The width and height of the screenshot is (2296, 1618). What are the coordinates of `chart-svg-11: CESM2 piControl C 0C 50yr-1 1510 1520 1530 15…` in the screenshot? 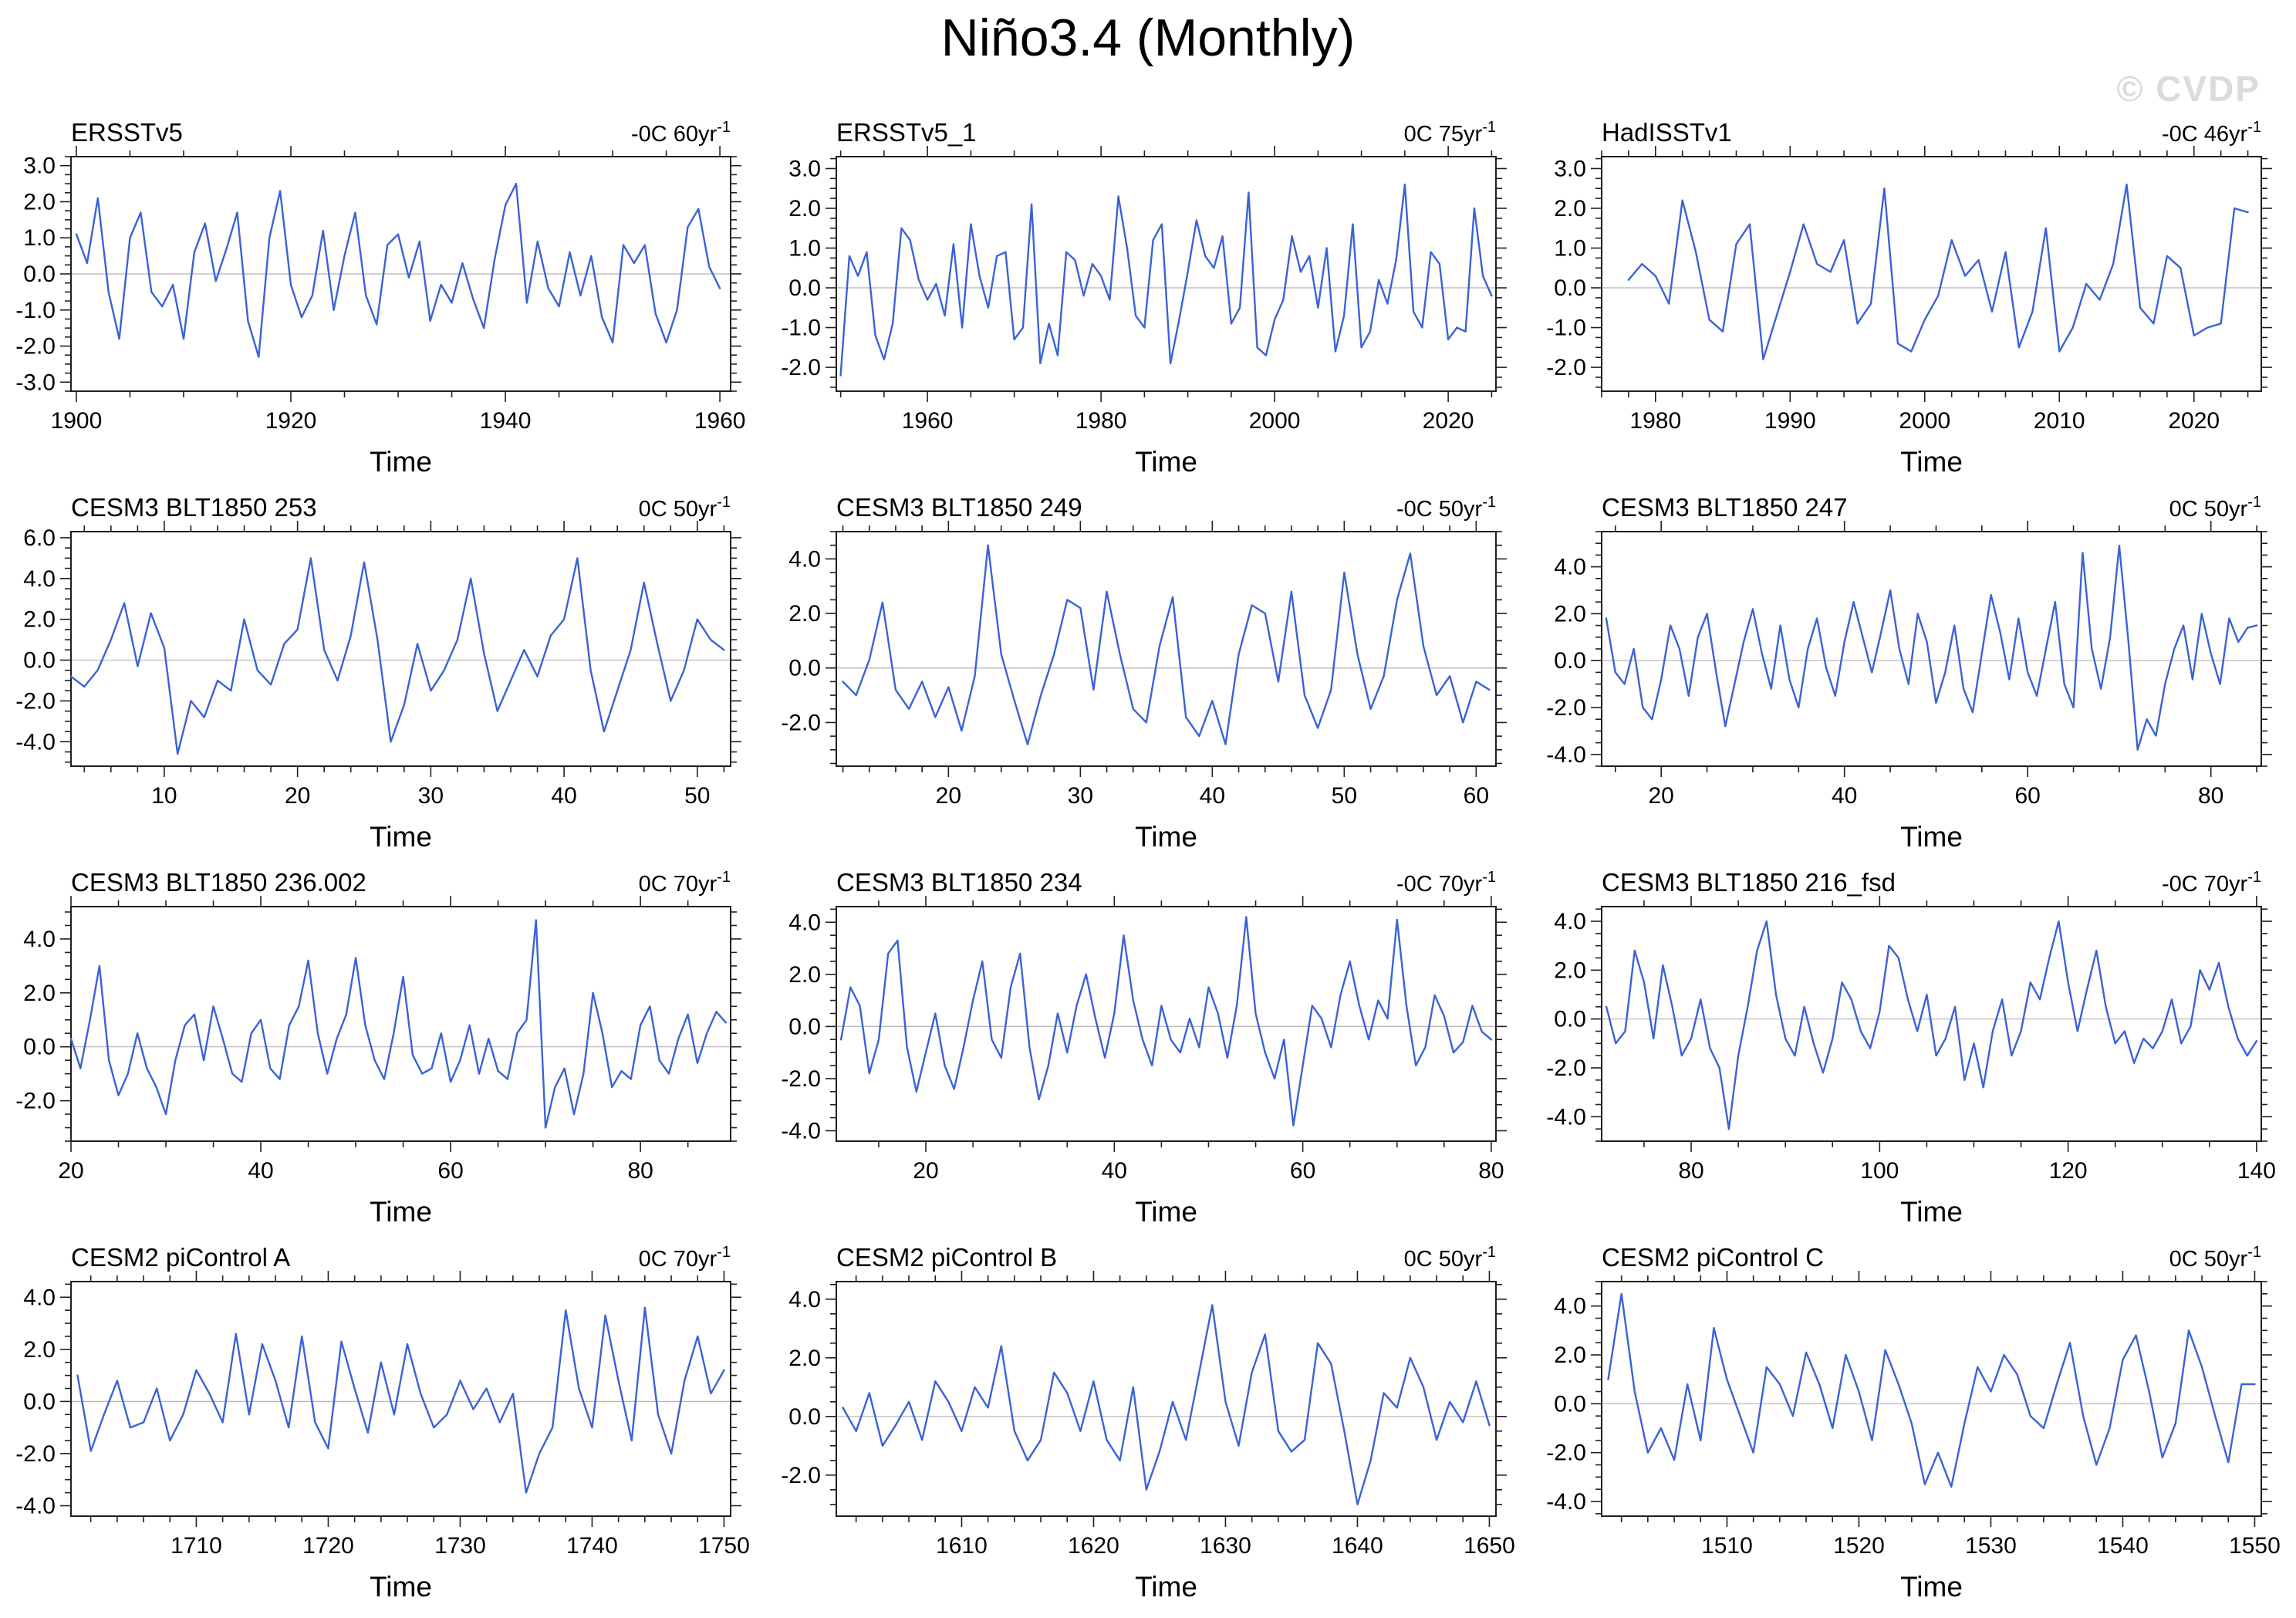 It's located at (1913, 1423).